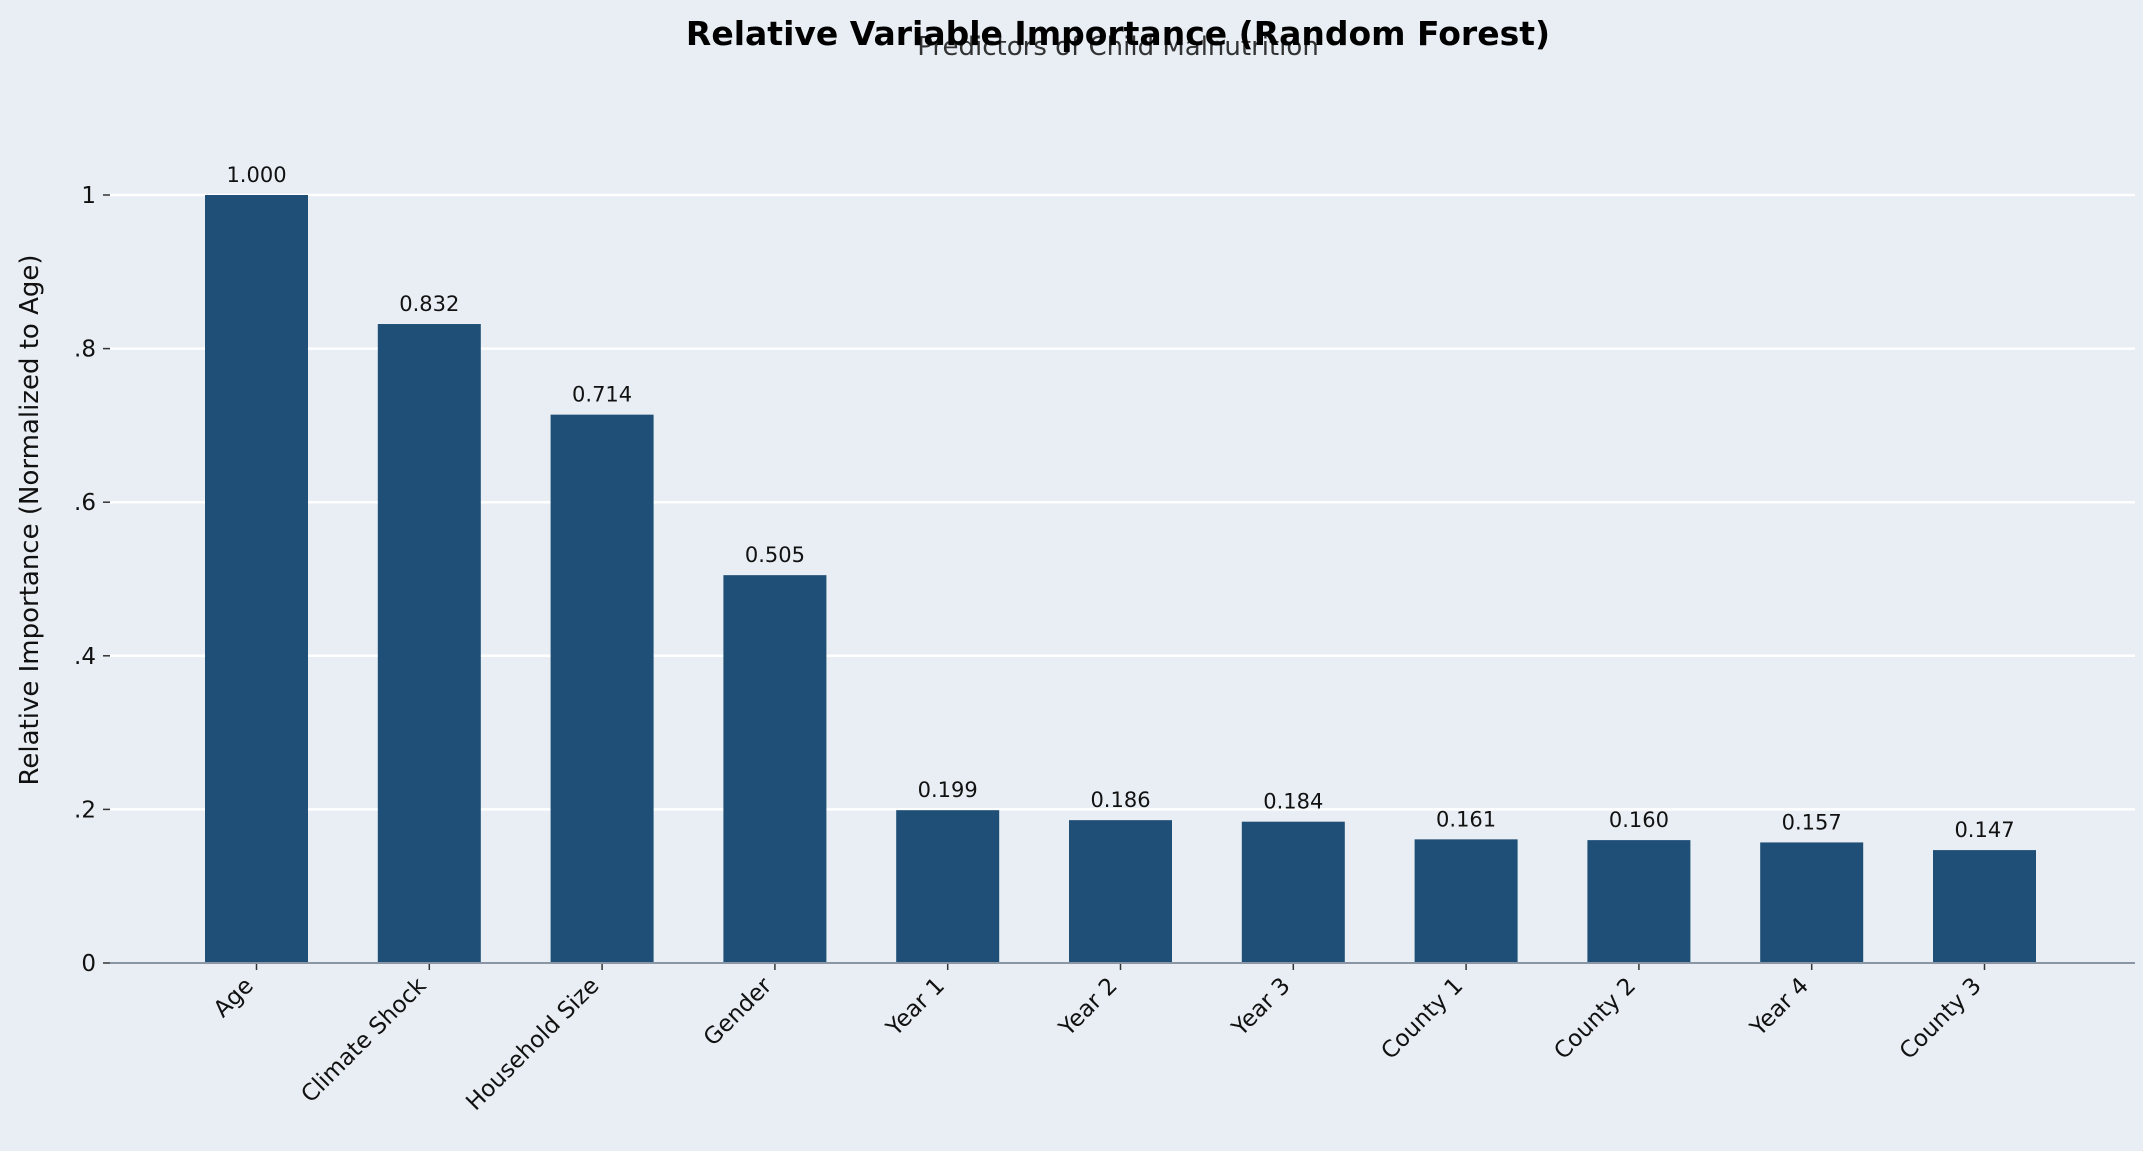 The height and width of the screenshot is (1151, 2143). What do you see at coordinates (915, 1007) in the screenshot?
I see `x-tick-label: Year 1` at bounding box center [915, 1007].